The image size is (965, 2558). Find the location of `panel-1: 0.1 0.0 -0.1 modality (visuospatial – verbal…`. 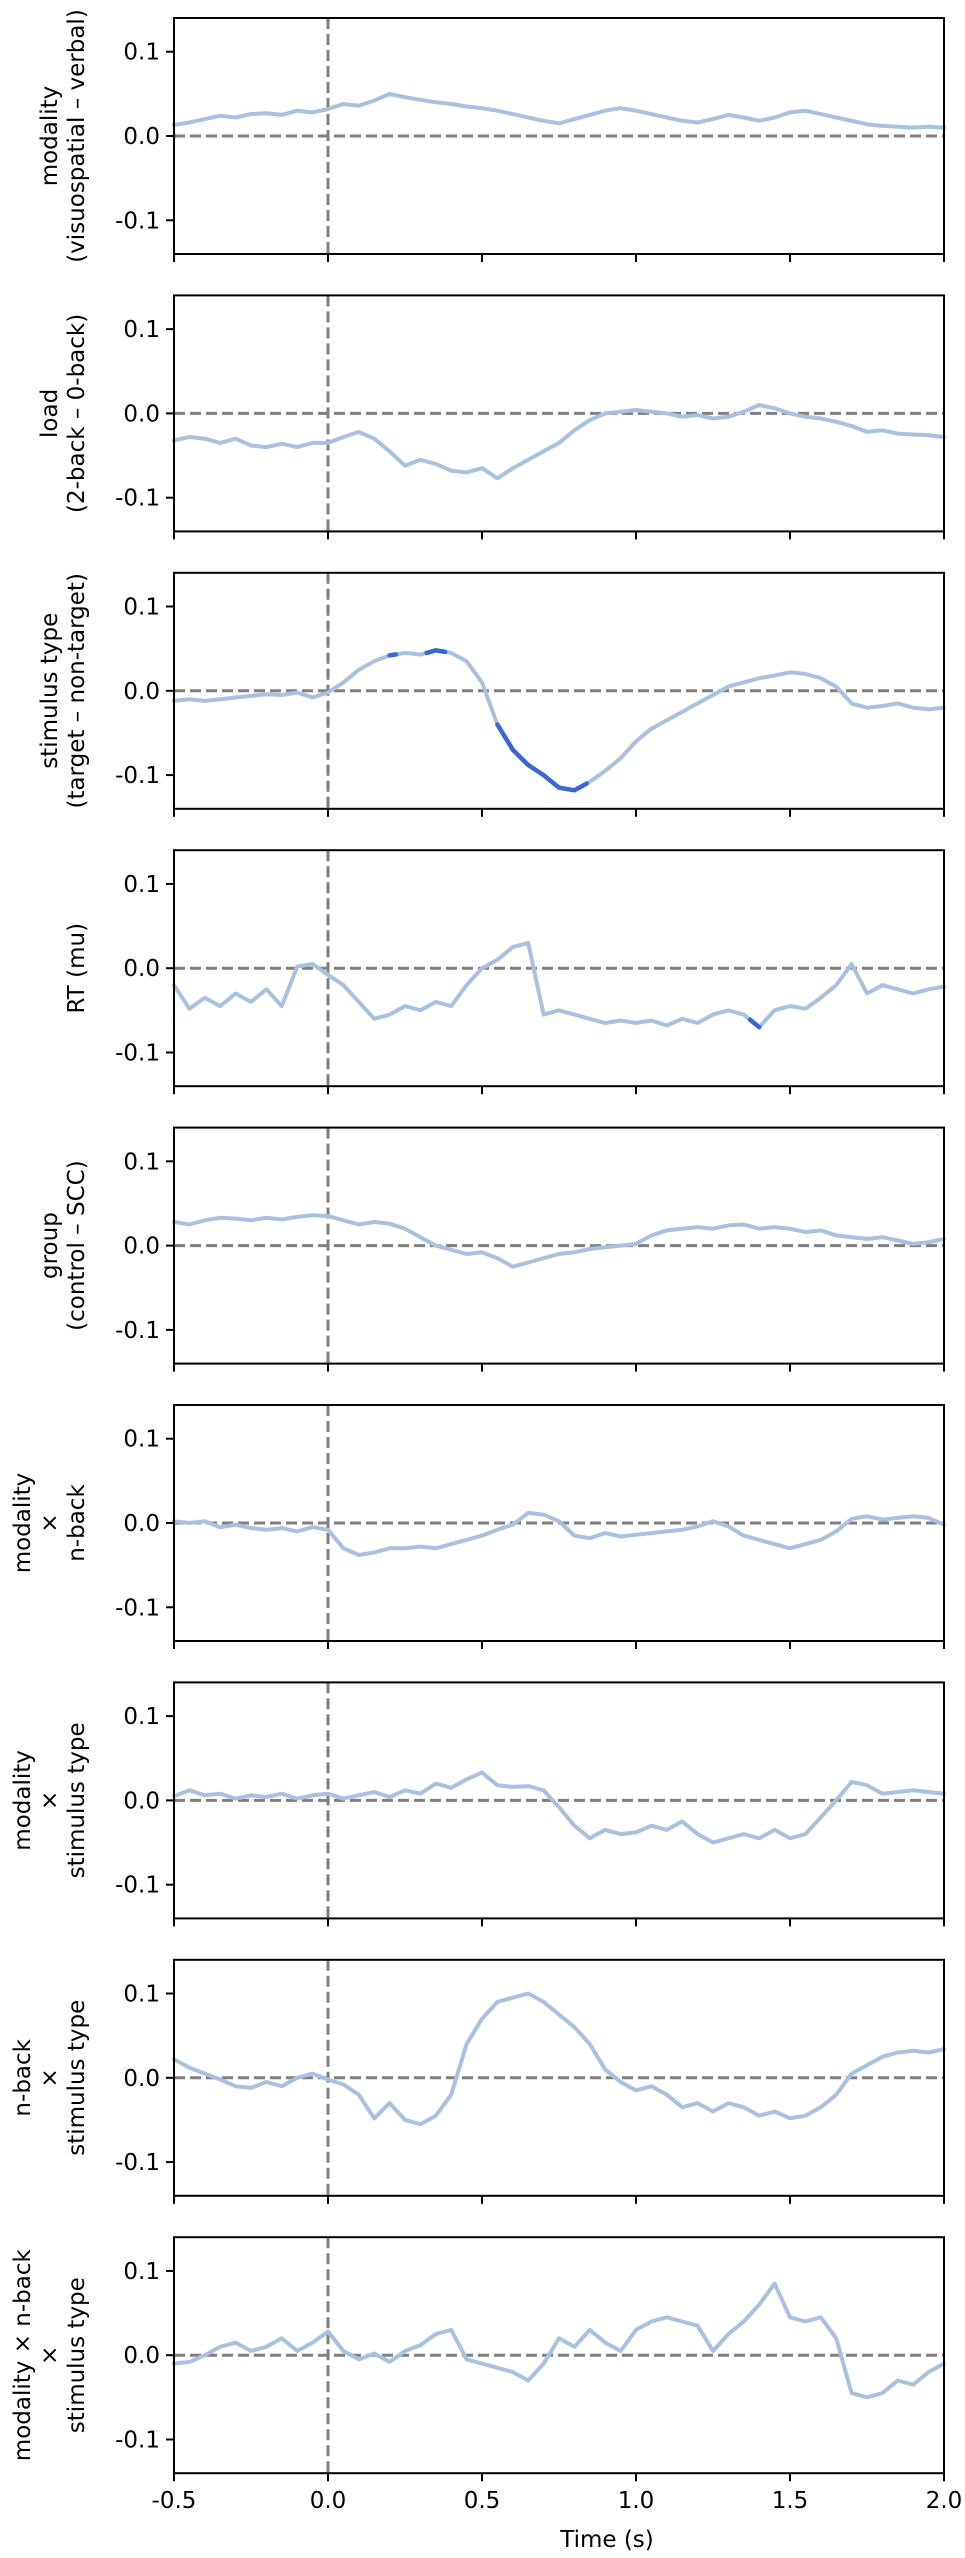

panel-1: 0.1 0.0 -0.1 modality (visuospatial – verbal… is located at coordinates (491, 136).